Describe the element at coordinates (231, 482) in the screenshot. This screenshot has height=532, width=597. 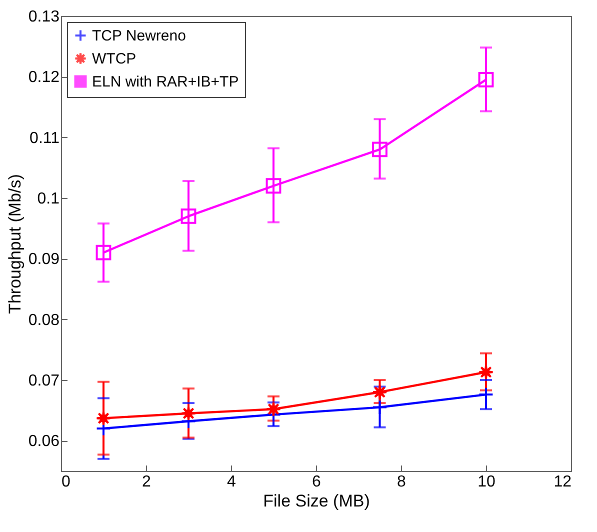
I see `x-tick-label: 4` at that location.